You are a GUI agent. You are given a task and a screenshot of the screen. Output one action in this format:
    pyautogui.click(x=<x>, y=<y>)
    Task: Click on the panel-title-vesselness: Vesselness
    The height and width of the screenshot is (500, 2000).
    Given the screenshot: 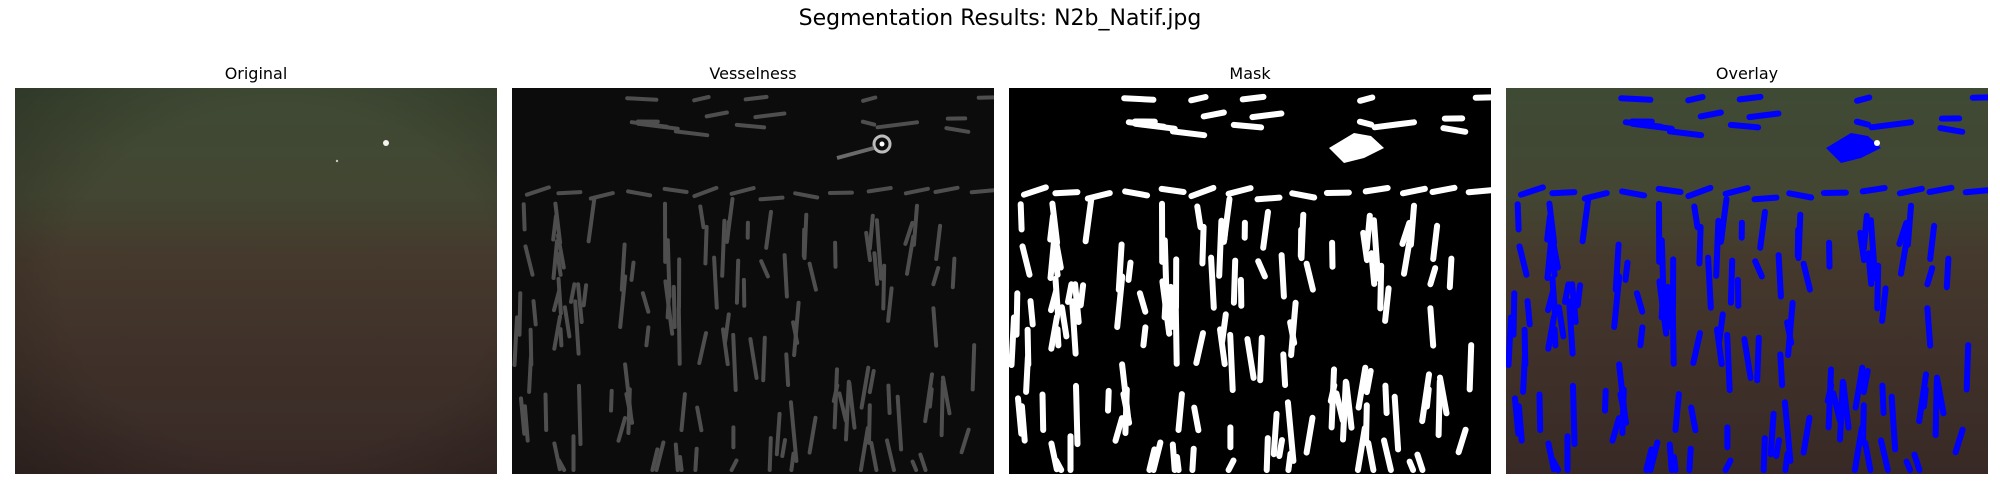 What is the action you would take?
    pyautogui.click(x=753, y=73)
    